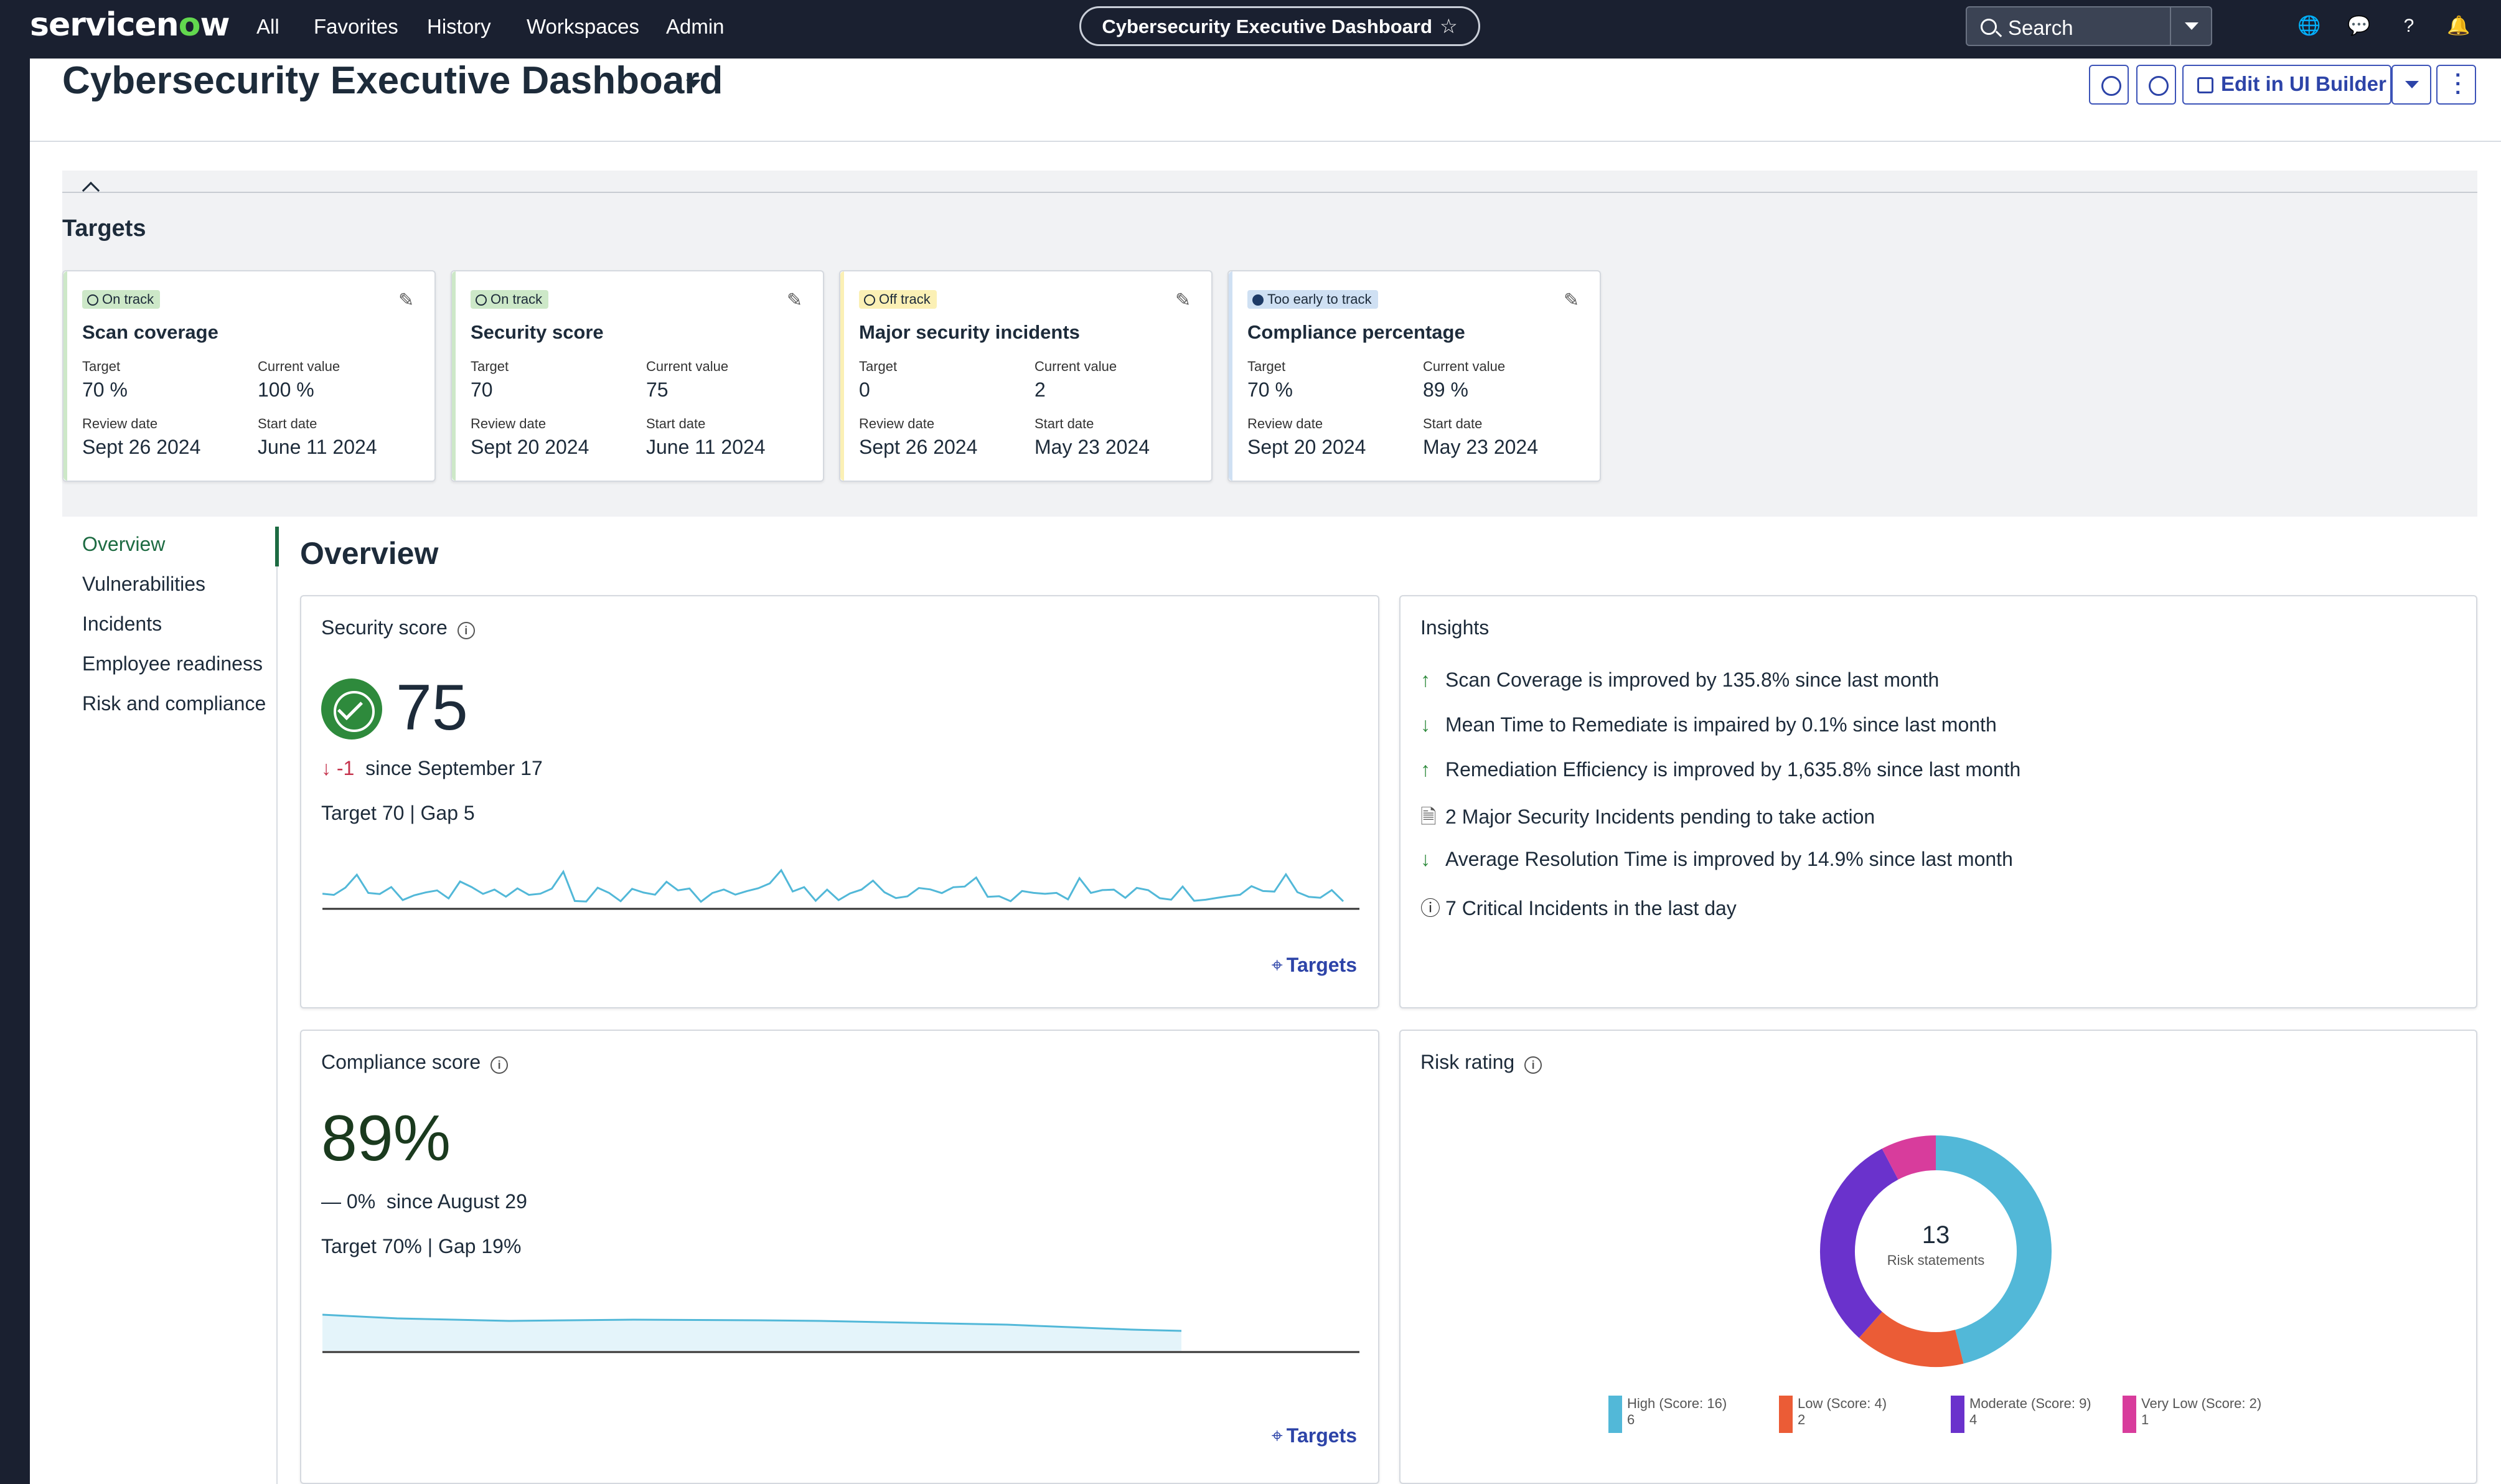 The height and width of the screenshot is (1484, 2501). I want to click on compliance-targets-link: ⌖ Targets, so click(1314, 1435).